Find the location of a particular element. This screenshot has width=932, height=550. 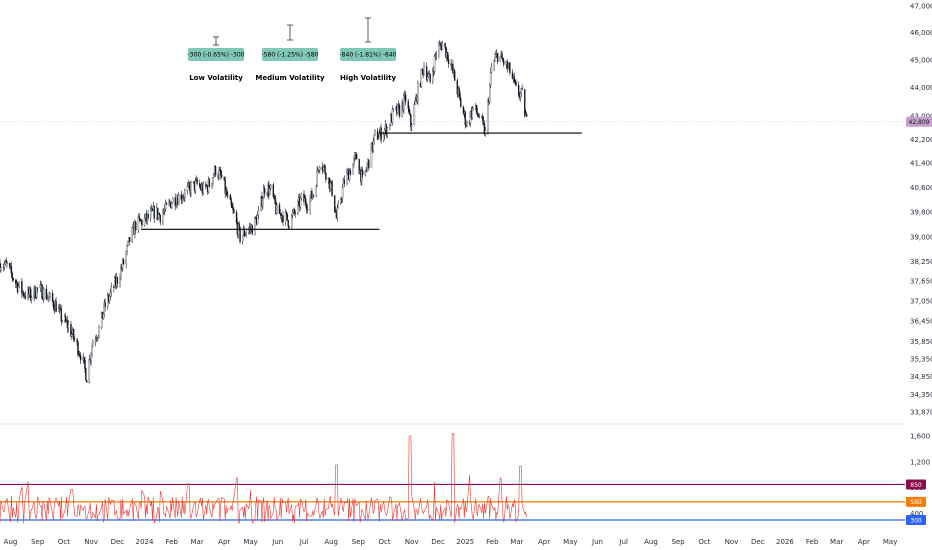

time-tick-label: Jul is located at coordinates (624, 542).